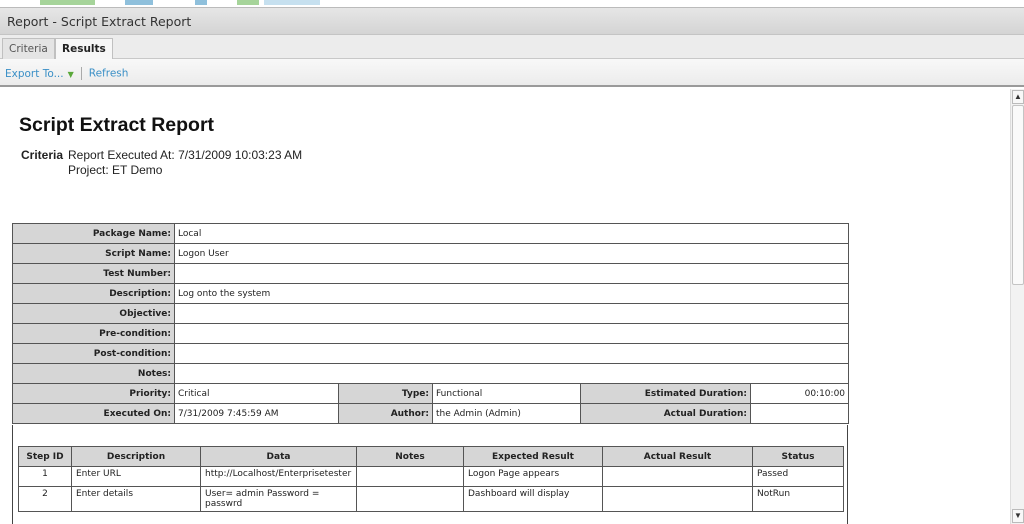  I want to click on toolbar: Export To... ▼ Refresh, so click(512, 73).